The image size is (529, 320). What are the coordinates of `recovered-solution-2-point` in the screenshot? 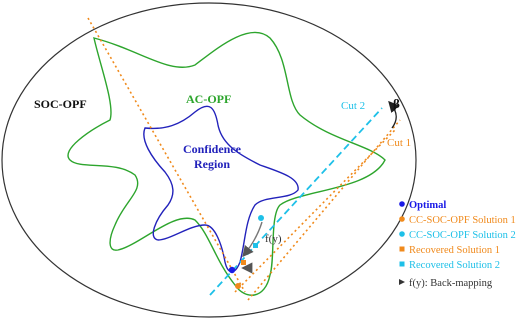 It's located at (255, 245).